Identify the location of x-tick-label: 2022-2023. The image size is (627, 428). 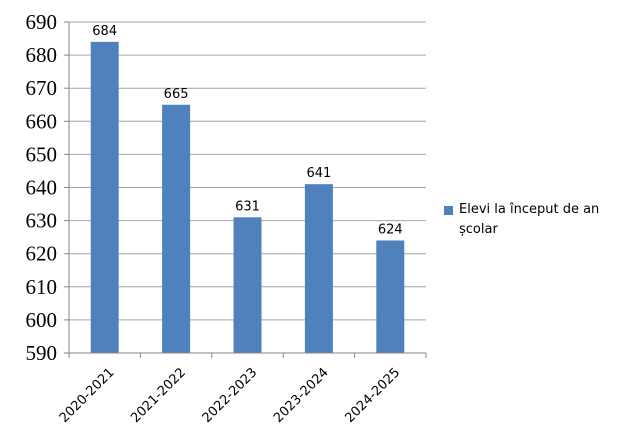
(230, 395).